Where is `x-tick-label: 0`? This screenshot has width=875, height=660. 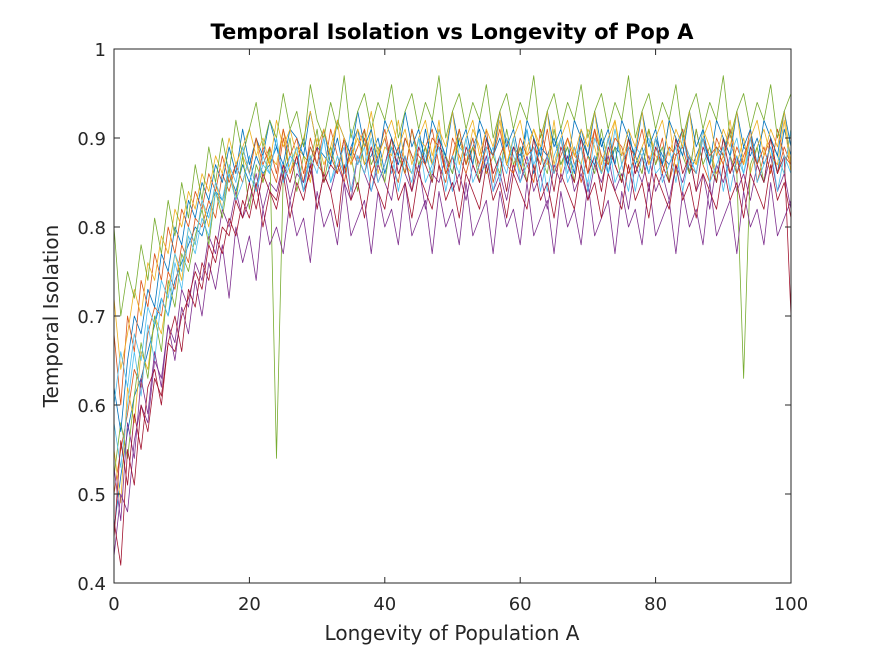 x-tick-label: 0 is located at coordinates (113, 604).